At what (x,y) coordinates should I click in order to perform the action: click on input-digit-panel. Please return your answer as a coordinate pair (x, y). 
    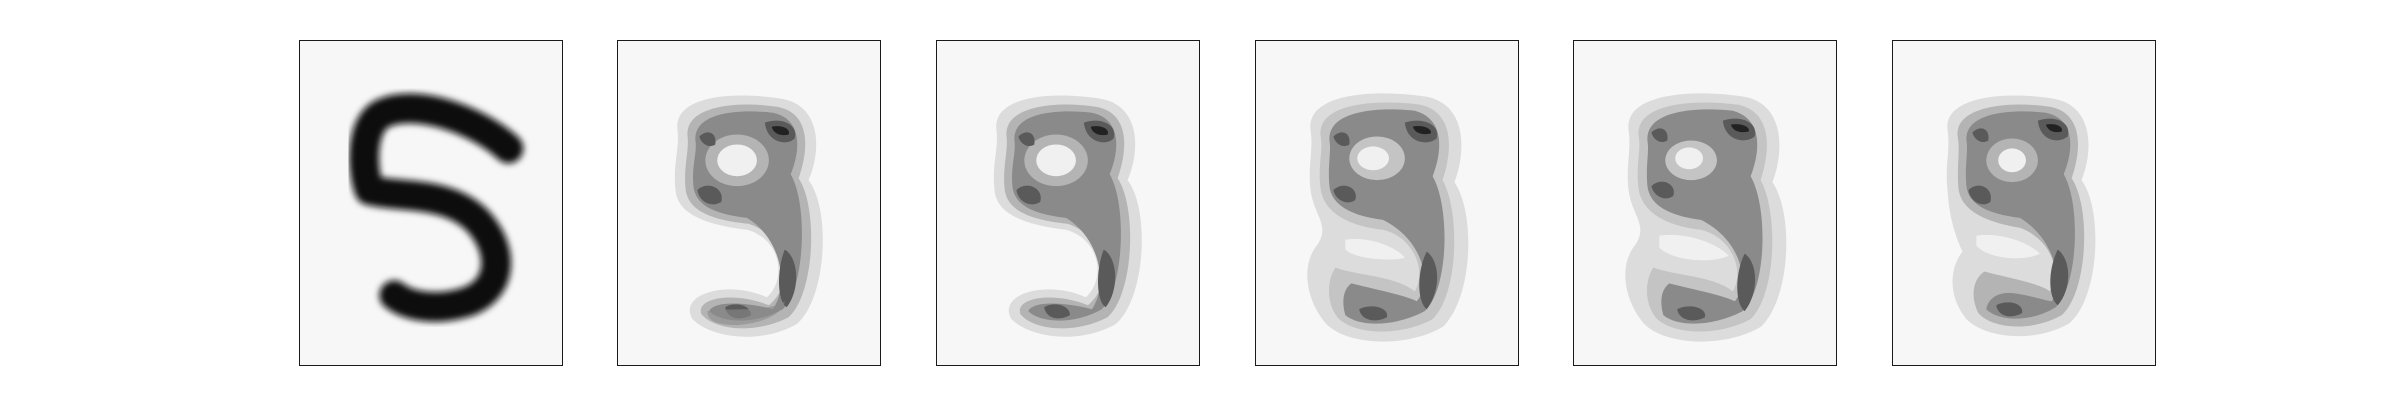
    Looking at the image, I should click on (431, 203).